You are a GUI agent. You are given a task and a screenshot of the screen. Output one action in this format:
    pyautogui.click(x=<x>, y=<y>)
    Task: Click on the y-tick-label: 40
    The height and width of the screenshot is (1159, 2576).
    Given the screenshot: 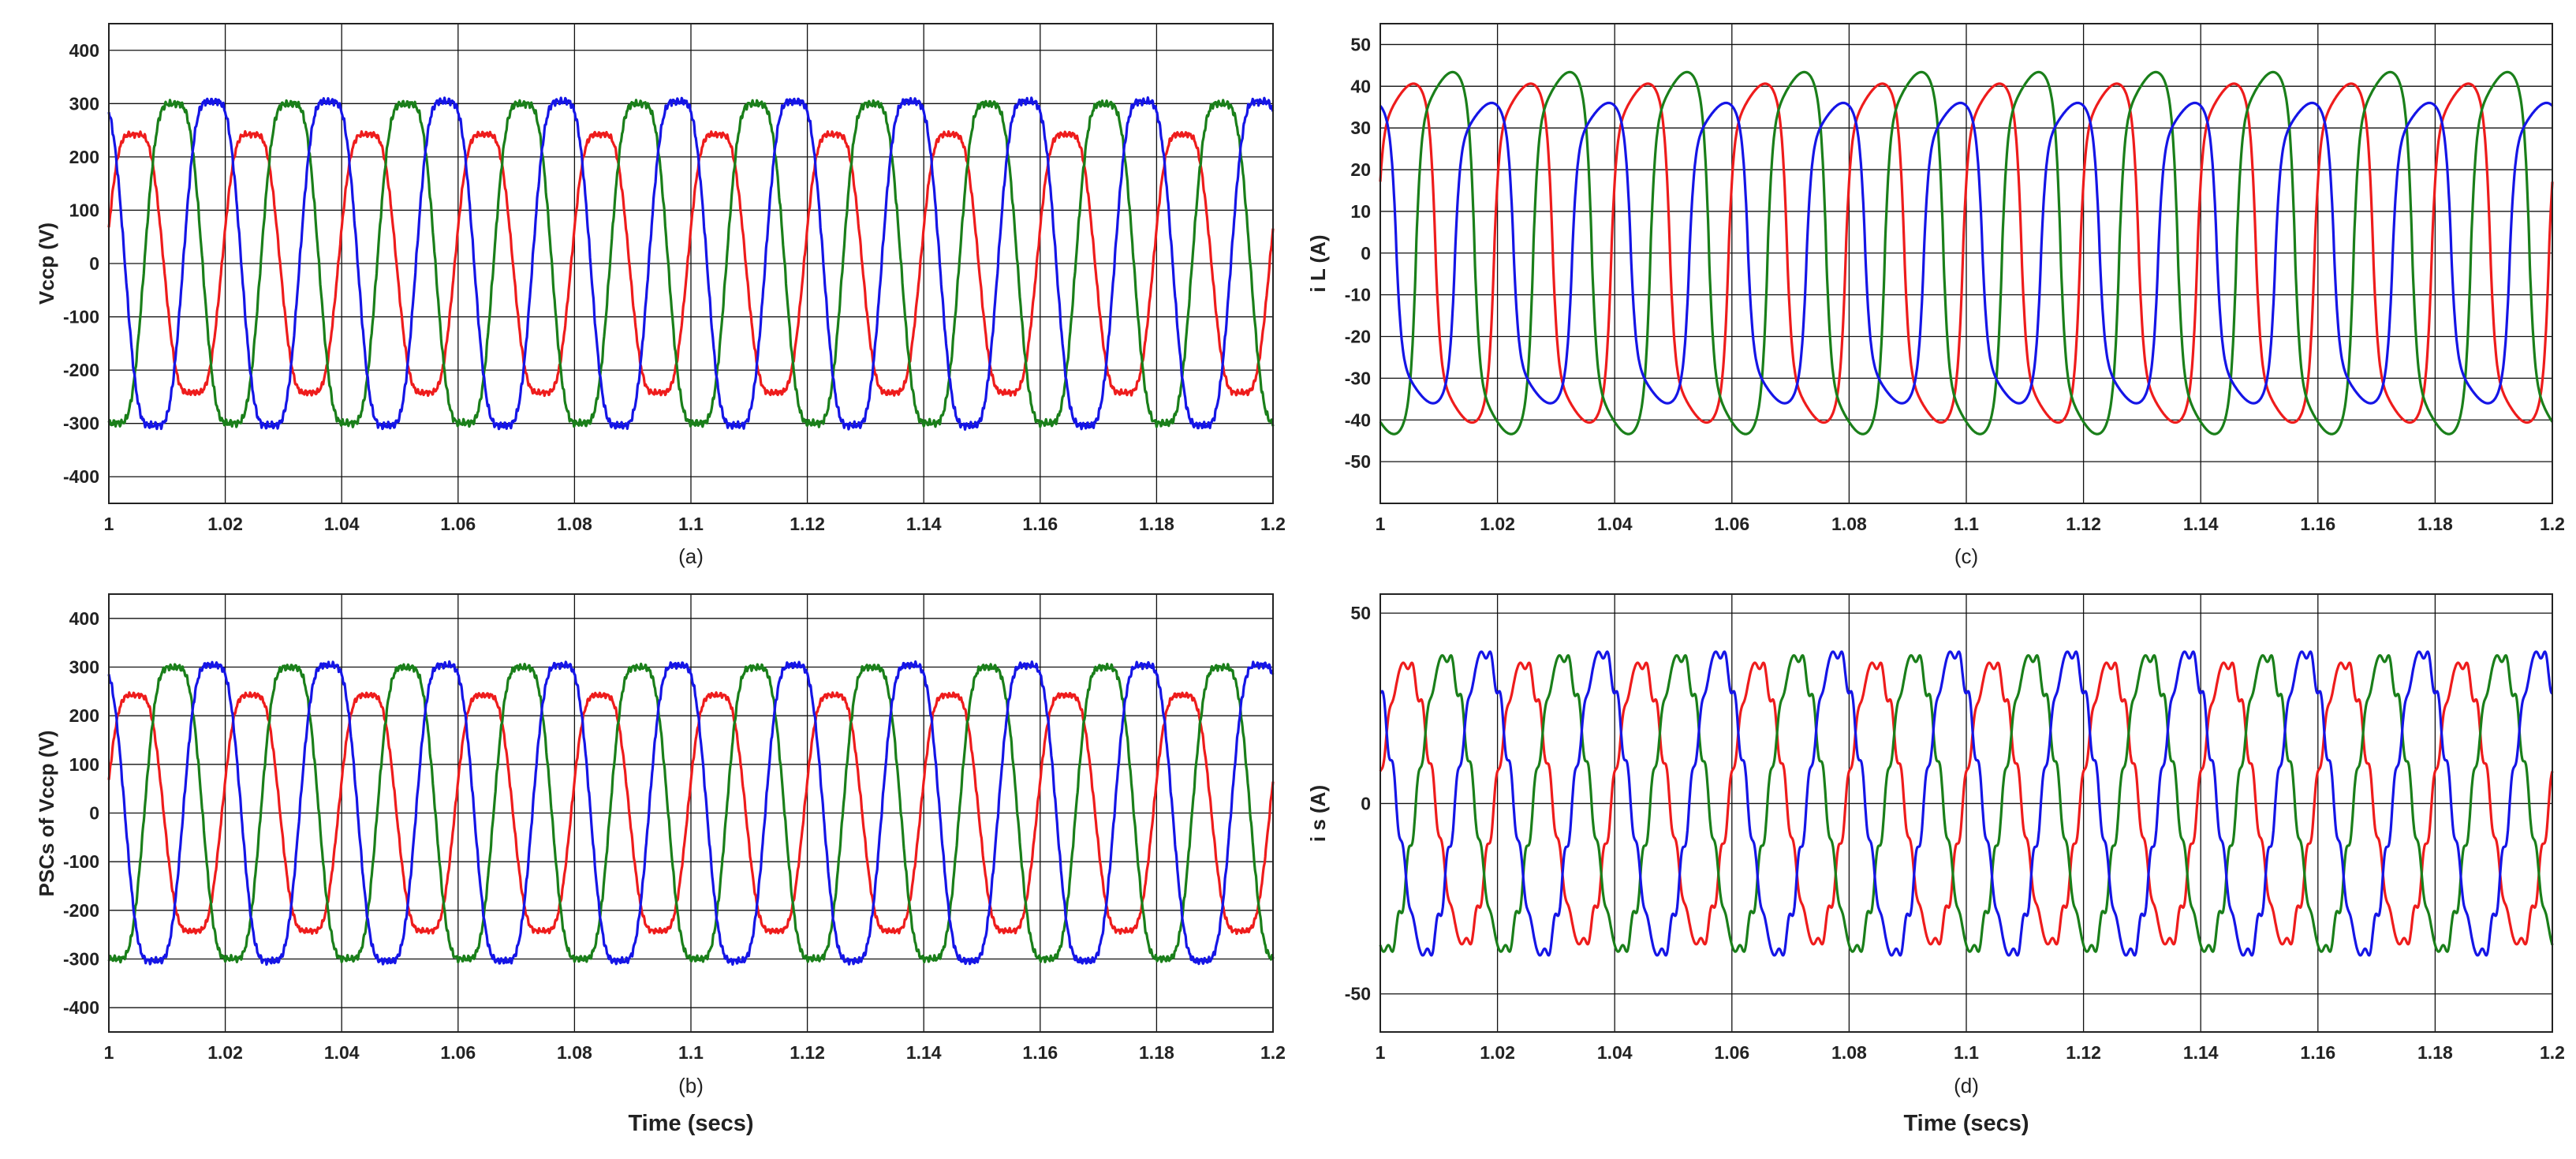 What is the action you would take?
    pyautogui.click(x=1360, y=86)
    